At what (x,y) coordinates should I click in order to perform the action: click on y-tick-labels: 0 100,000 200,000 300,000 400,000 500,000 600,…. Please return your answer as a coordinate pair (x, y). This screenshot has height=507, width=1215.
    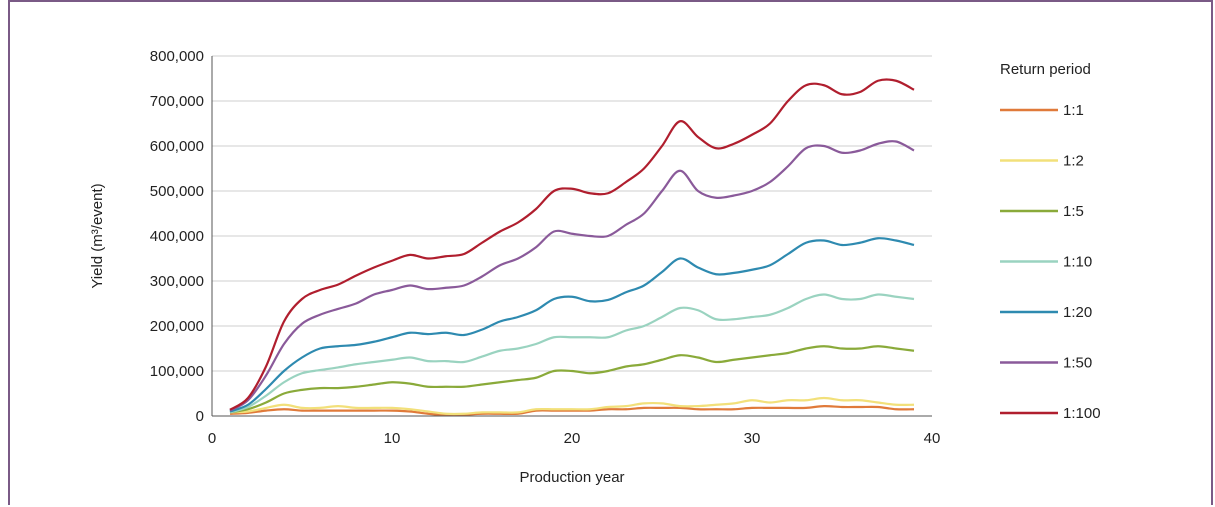
    Looking at the image, I should click on (177, 236).